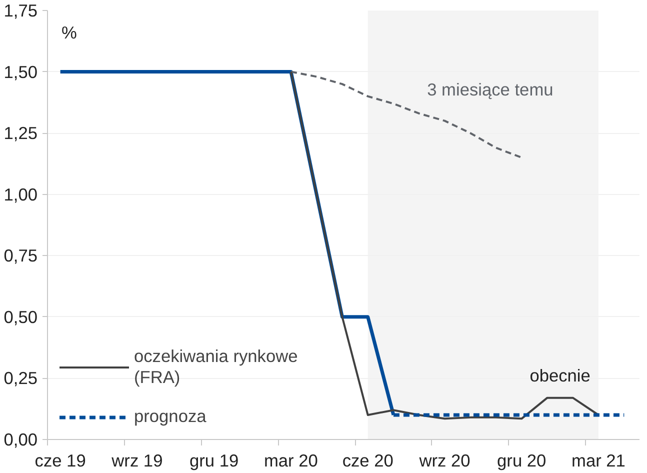  Describe the element at coordinates (21, 10) in the screenshot. I see `y-tick-label: 1,75` at that location.